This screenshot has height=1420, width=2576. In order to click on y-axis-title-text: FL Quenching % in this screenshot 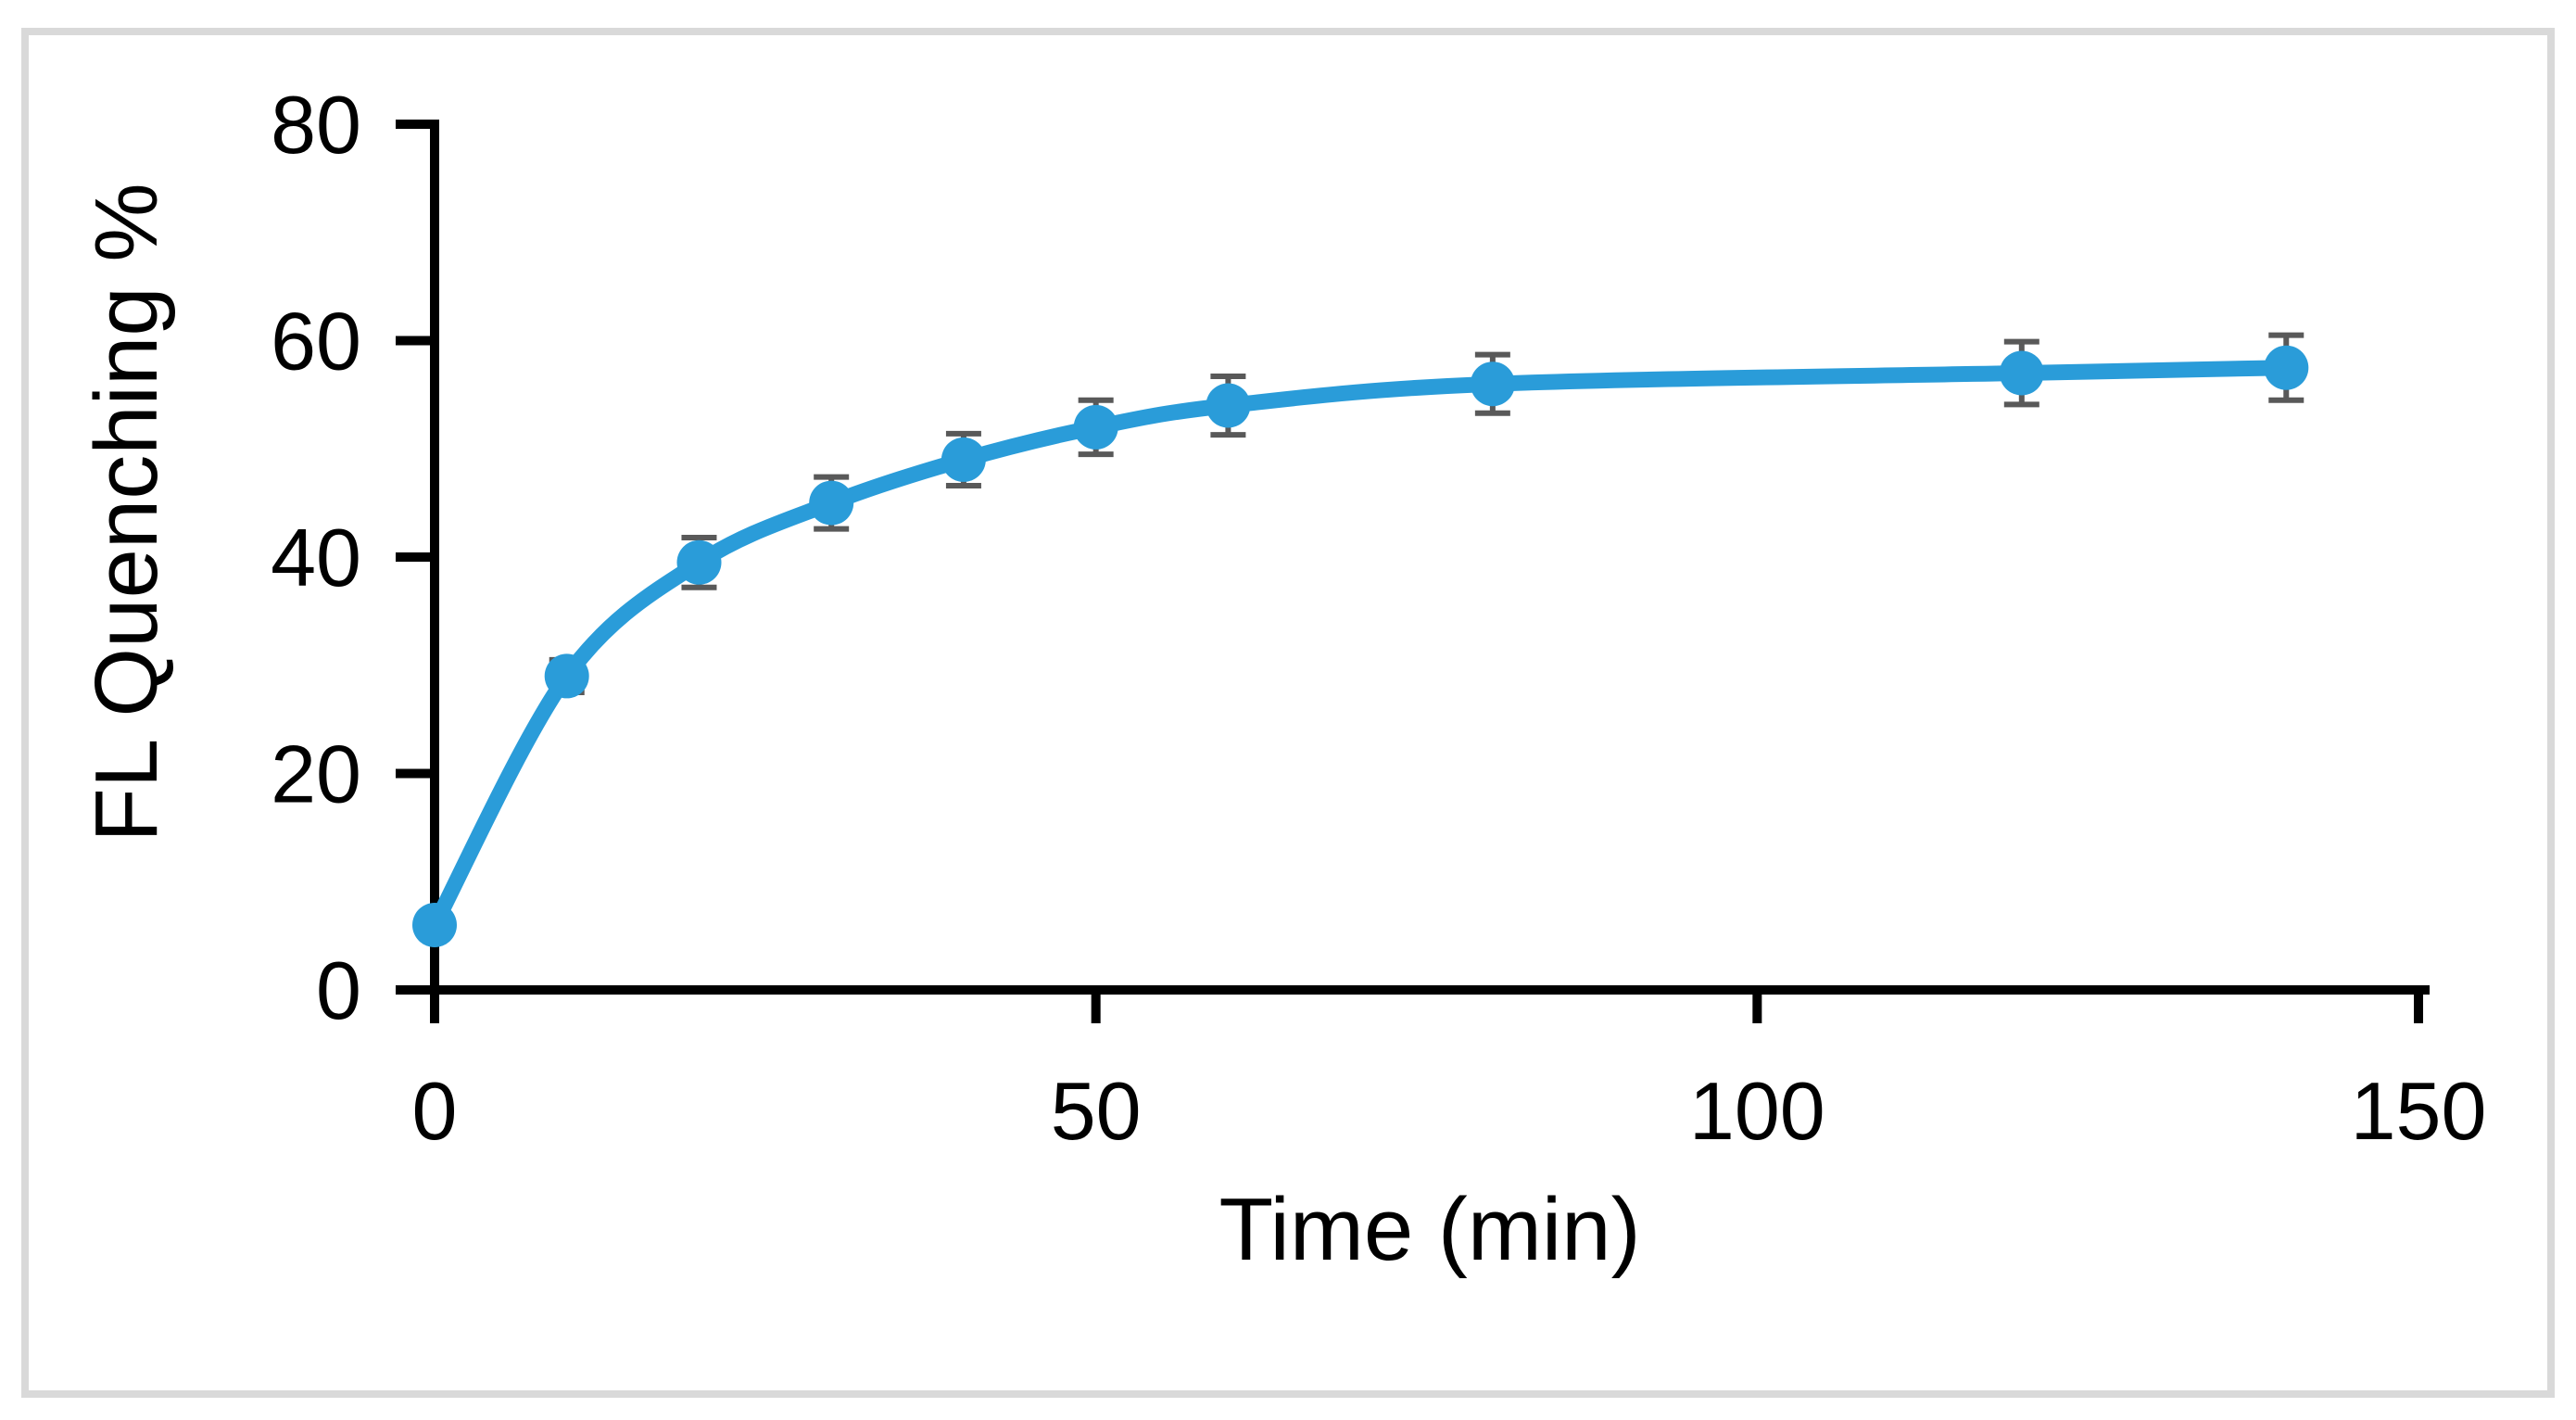, I will do `click(126, 513)`.